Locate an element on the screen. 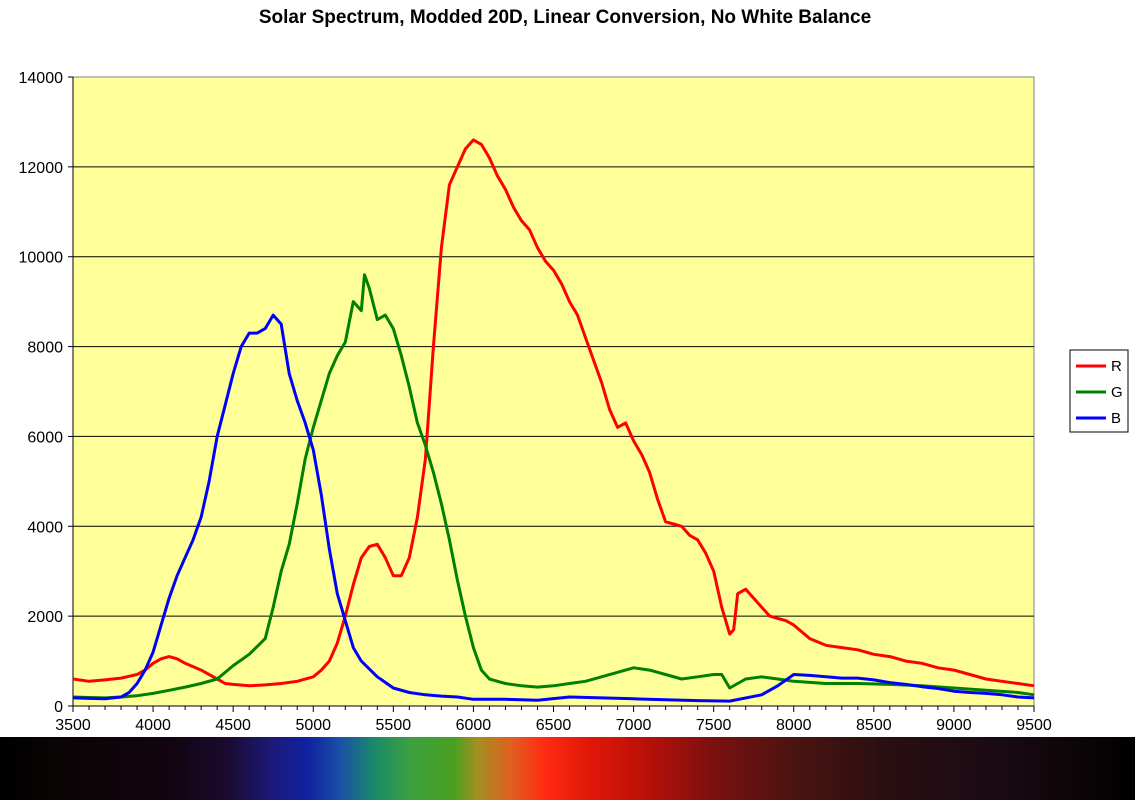 The width and height of the screenshot is (1135, 800). legend-label-g: G is located at coordinates (1117, 392).